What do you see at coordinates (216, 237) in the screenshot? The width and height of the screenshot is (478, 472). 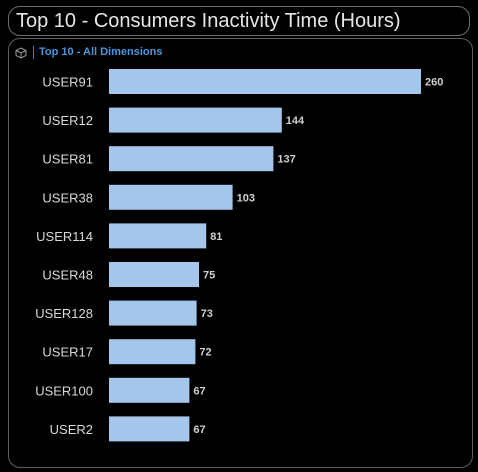 I see `value-label: 81` at bounding box center [216, 237].